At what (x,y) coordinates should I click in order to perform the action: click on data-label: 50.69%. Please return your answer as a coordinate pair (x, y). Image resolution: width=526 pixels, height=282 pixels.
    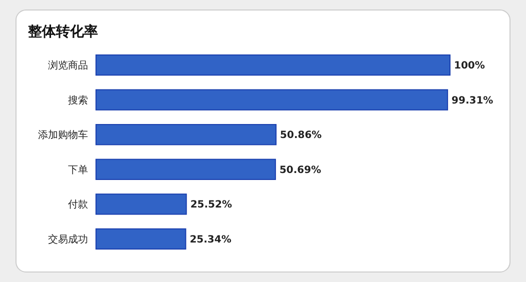
    Looking at the image, I should click on (300, 170).